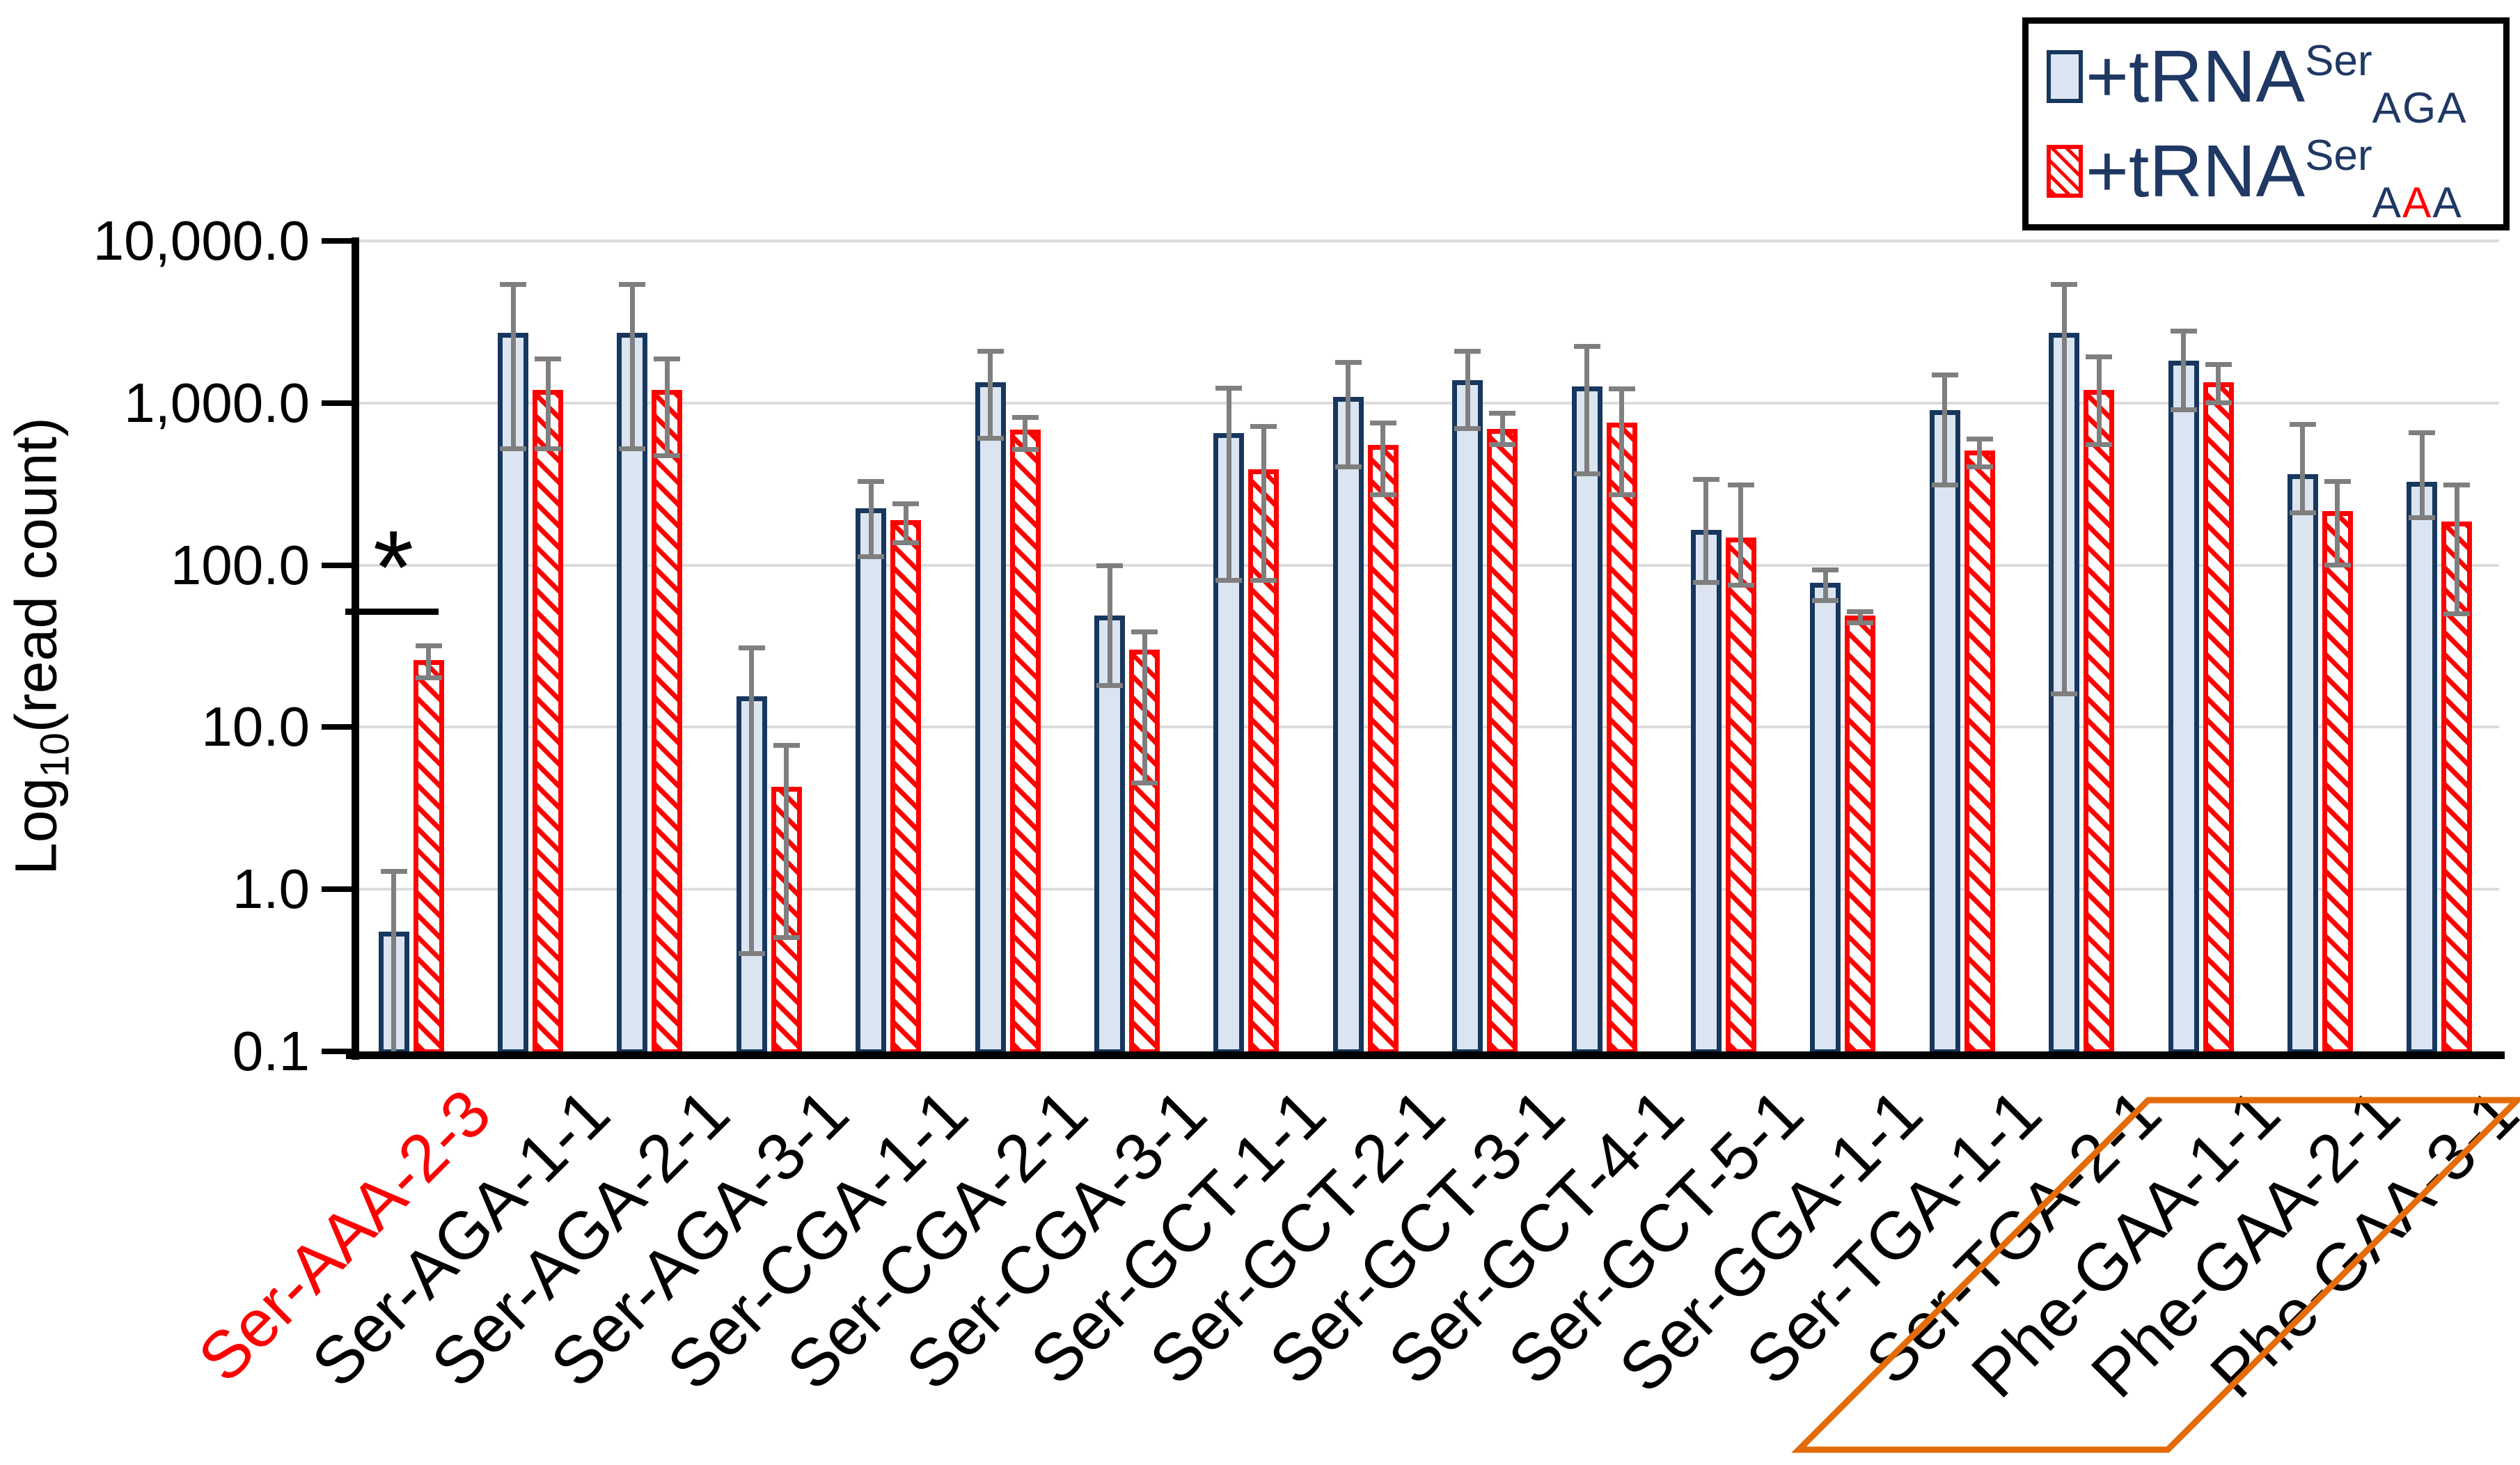 This screenshot has height=1465, width=2520. I want to click on bar-Ser-AGA-3-1-s1, so click(786, 920).